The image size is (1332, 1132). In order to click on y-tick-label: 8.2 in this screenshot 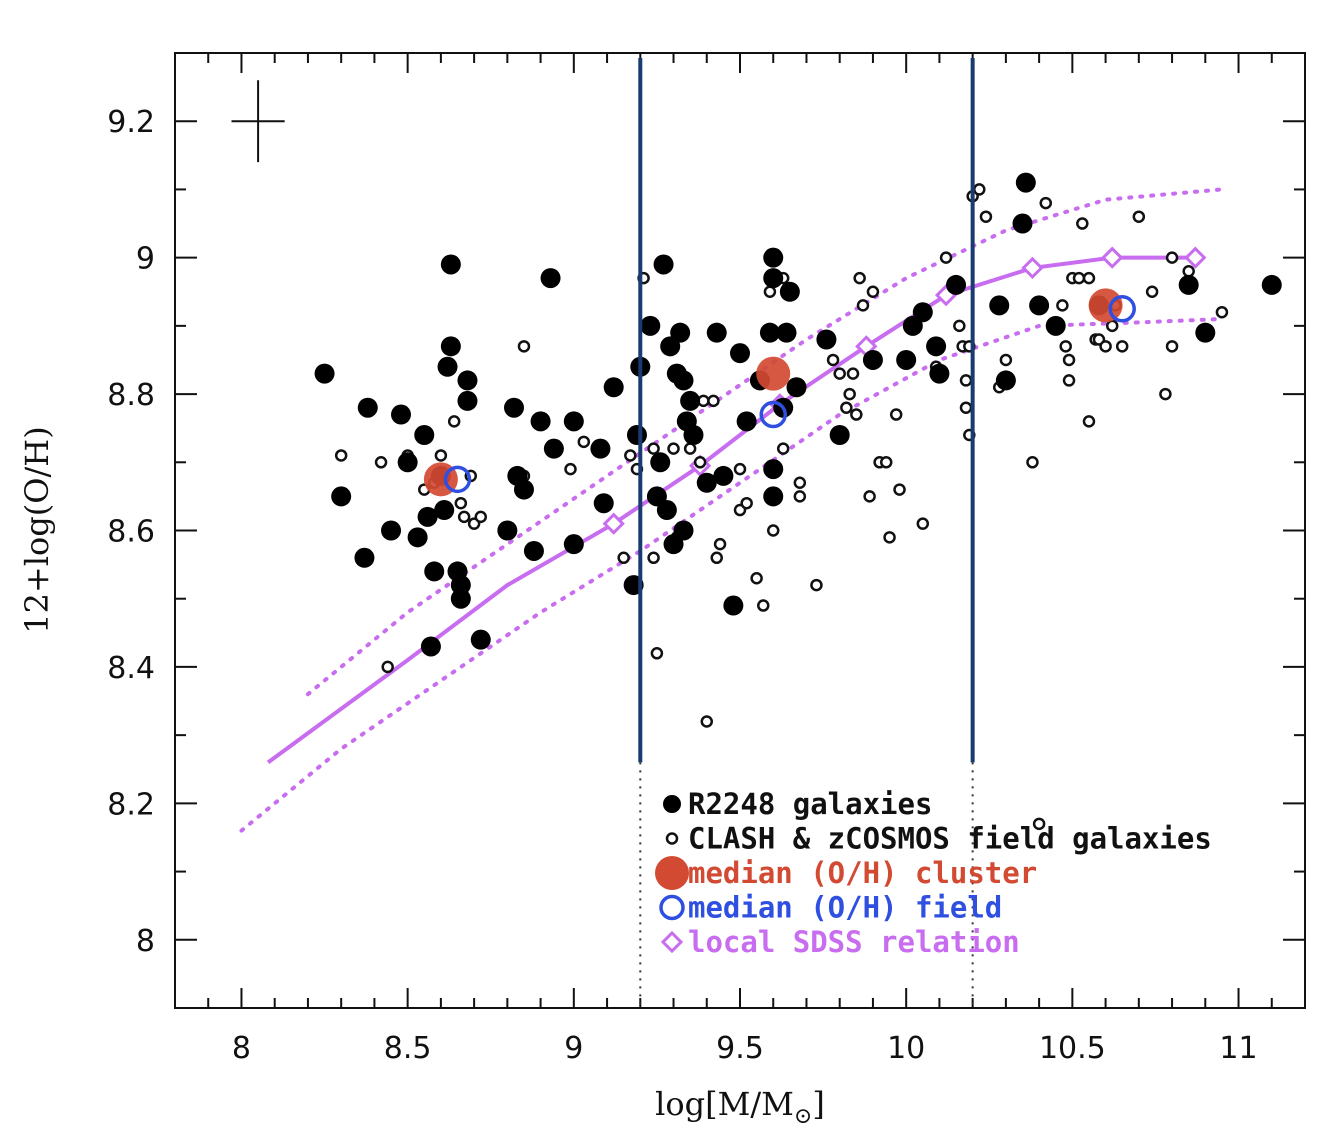, I will do `click(131, 804)`.